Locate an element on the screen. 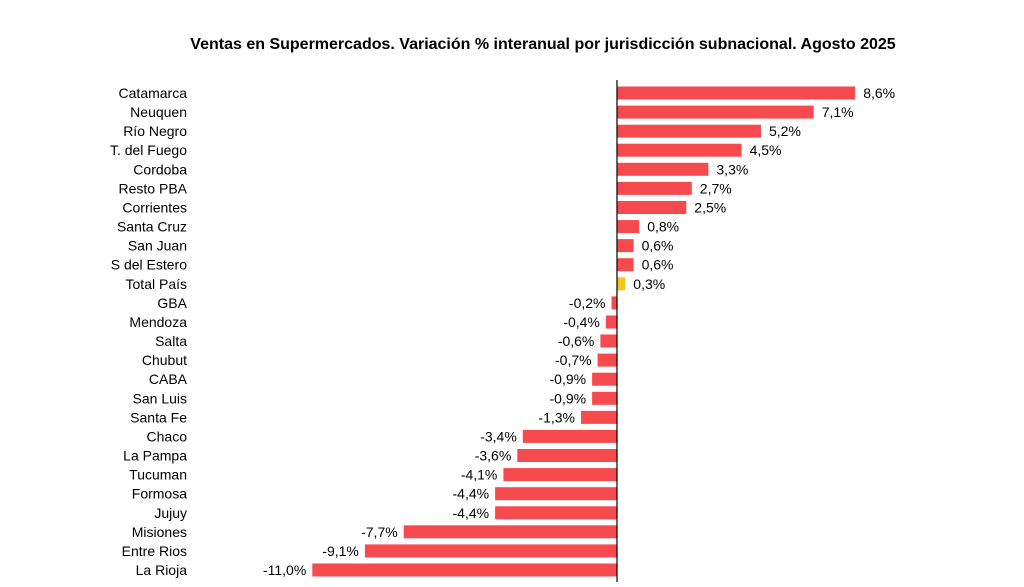 The width and height of the screenshot is (1024, 587). value-label-cordoba: 3,3% is located at coordinates (732, 169).